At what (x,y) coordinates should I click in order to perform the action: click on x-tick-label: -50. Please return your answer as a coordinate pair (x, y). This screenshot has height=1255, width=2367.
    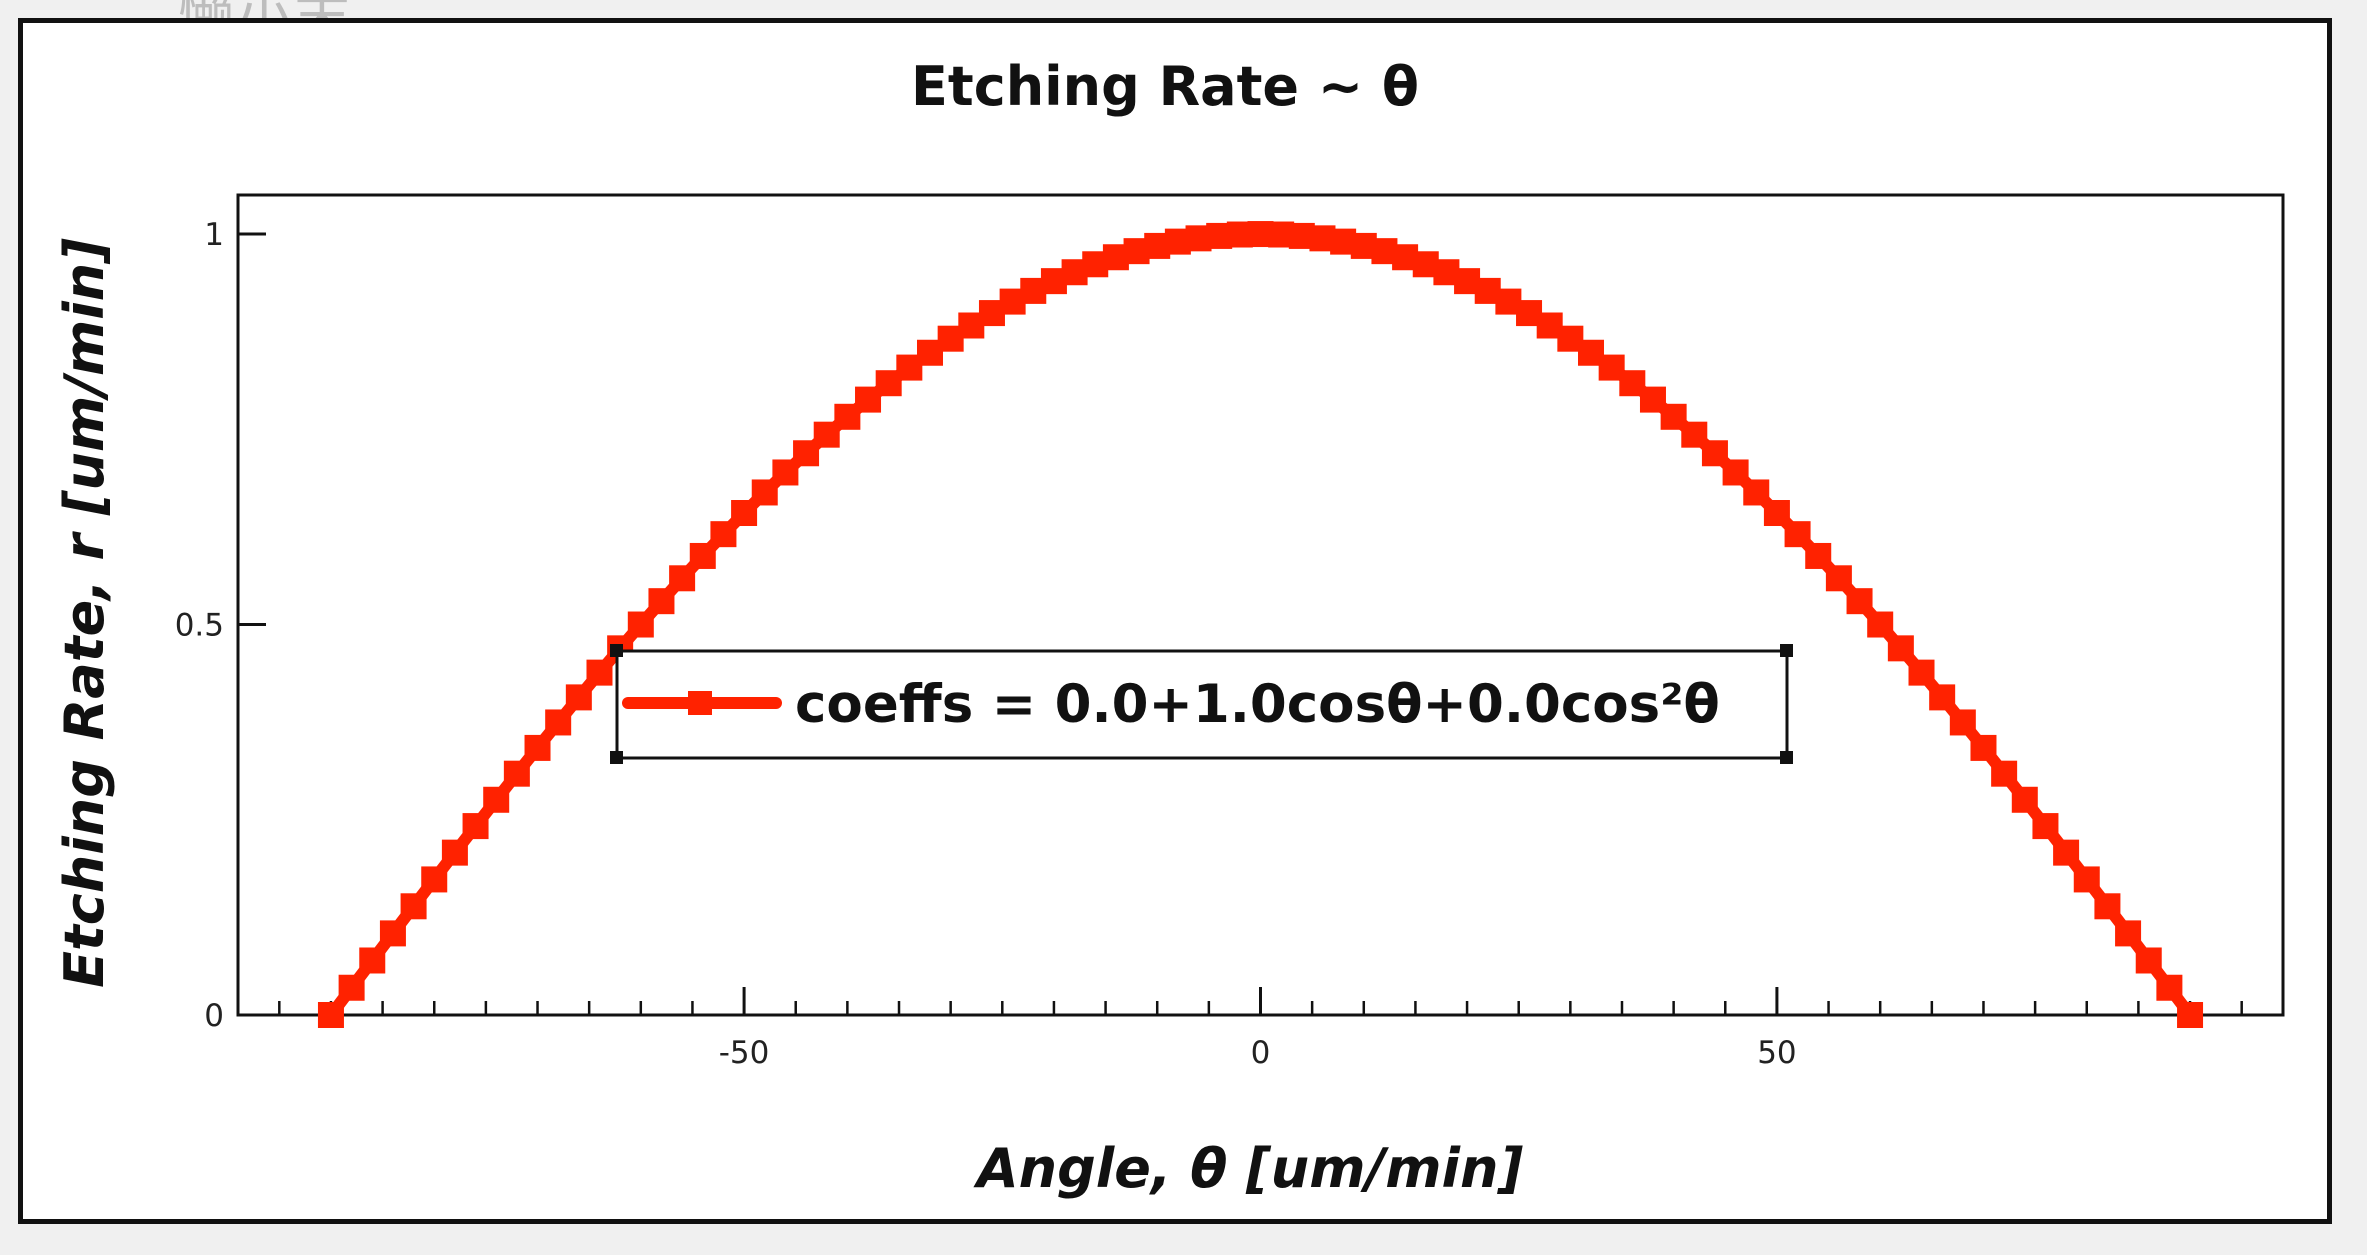
    Looking at the image, I should click on (744, 1053).